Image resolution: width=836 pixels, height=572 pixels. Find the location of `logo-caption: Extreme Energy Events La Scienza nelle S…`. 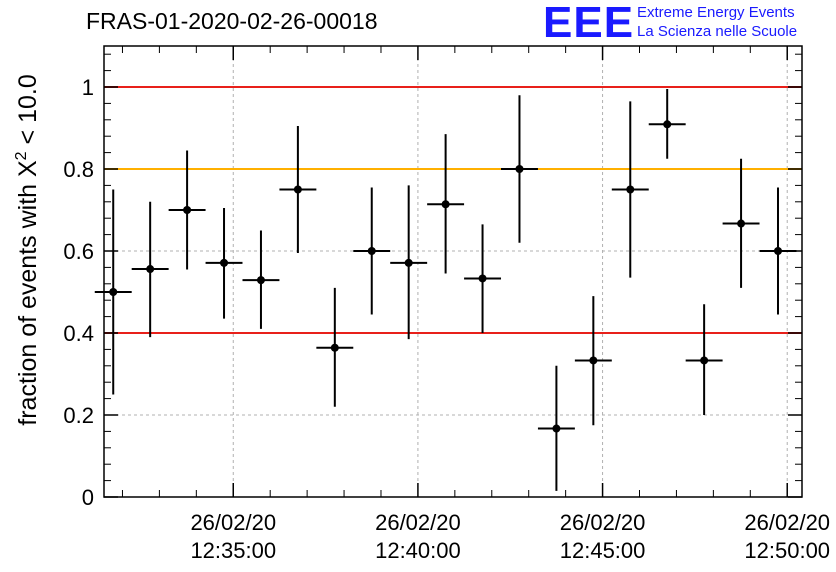

logo-caption: Extreme Energy Events La Scienza nelle S… is located at coordinates (717, 22).